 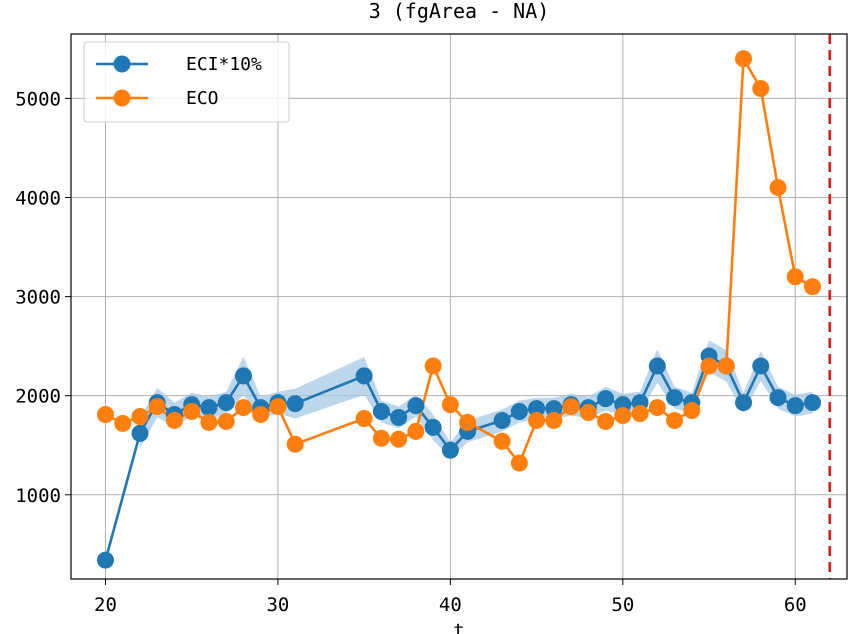 What do you see at coordinates (277, 605) in the screenshot?
I see `x-tick-label: 30` at bounding box center [277, 605].